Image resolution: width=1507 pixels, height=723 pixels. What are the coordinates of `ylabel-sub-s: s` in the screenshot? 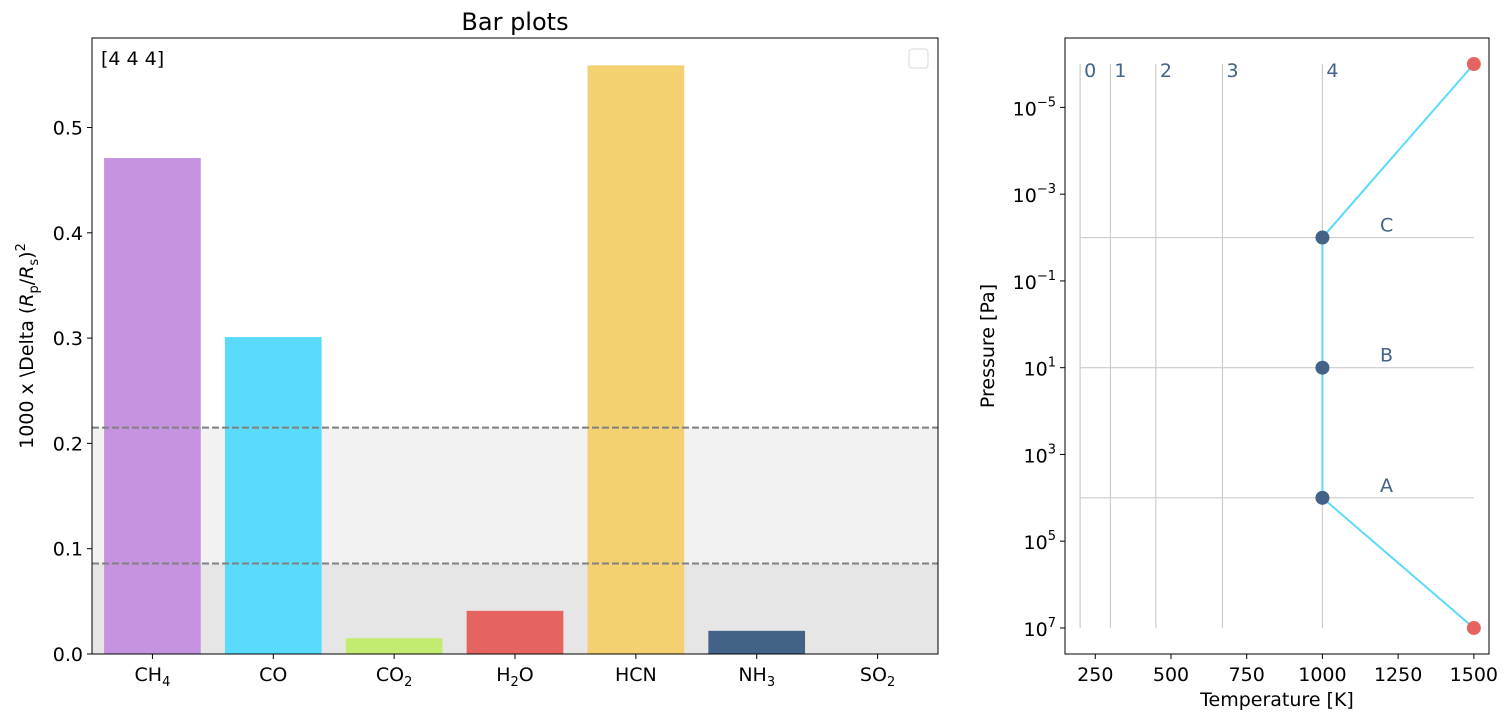 It's located at (34, 262).